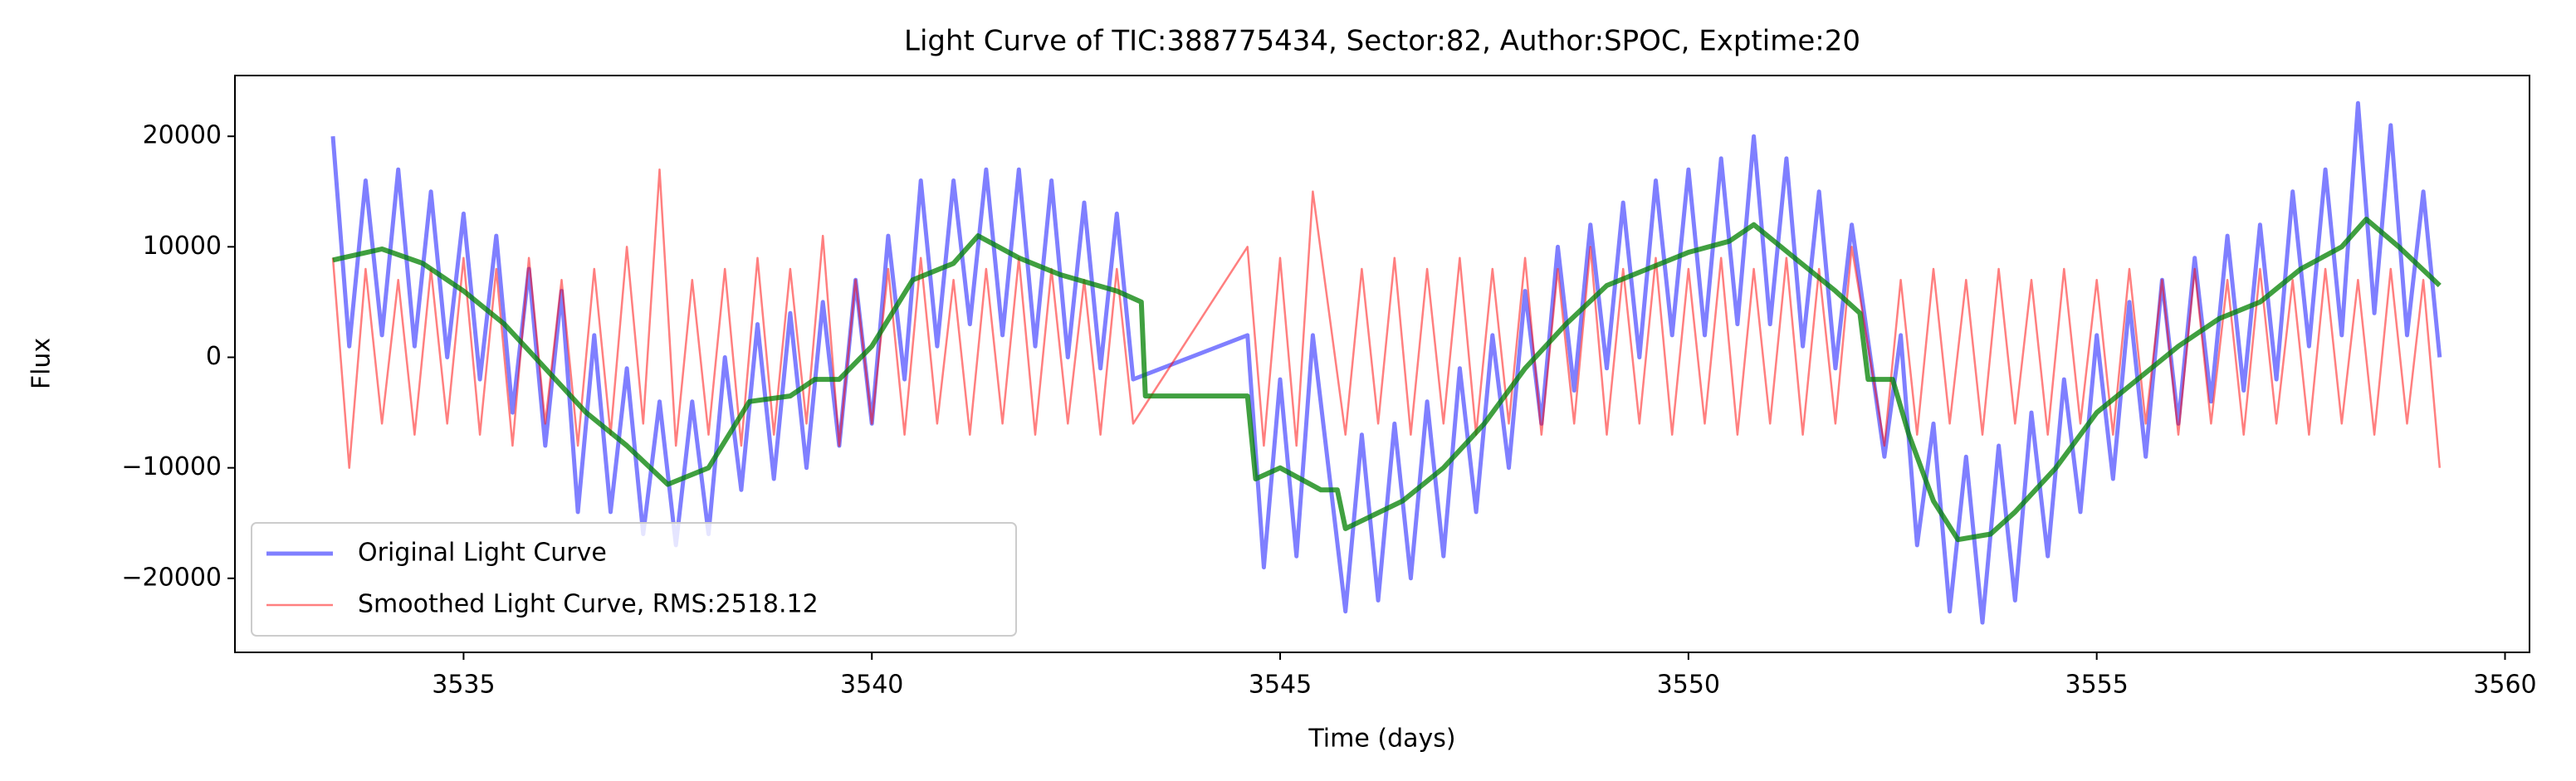 Image resolution: width=2576 pixels, height=781 pixels. Describe the element at coordinates (1688, 685) in the screenshot. I see `x-tick-label: 3550` at that location.